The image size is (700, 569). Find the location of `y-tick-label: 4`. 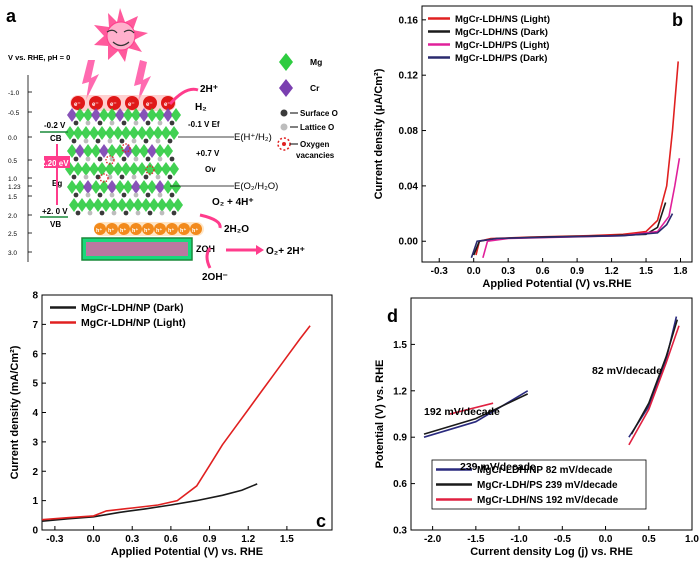

y-tick-label: 4 is located at coordinates (35, 413).